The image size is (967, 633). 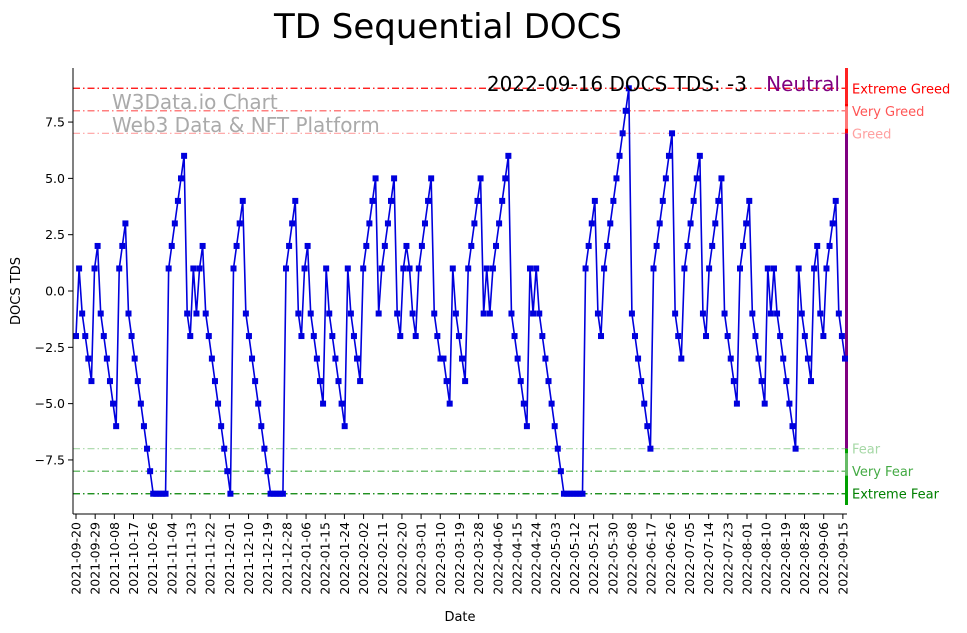 I want to click on x-tick-label: 2022-02-20, so click(x=401, y=558).